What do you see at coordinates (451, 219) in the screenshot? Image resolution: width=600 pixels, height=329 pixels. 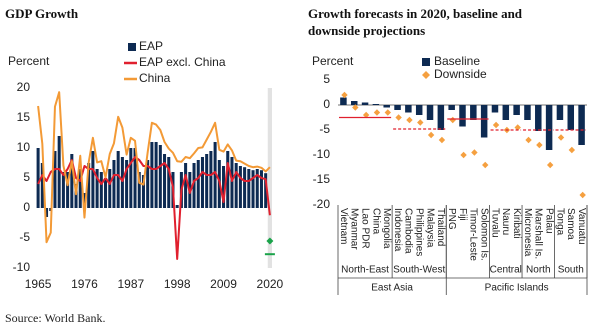 I see `x-tick-label: PNG` at bounding box center [451, 219].